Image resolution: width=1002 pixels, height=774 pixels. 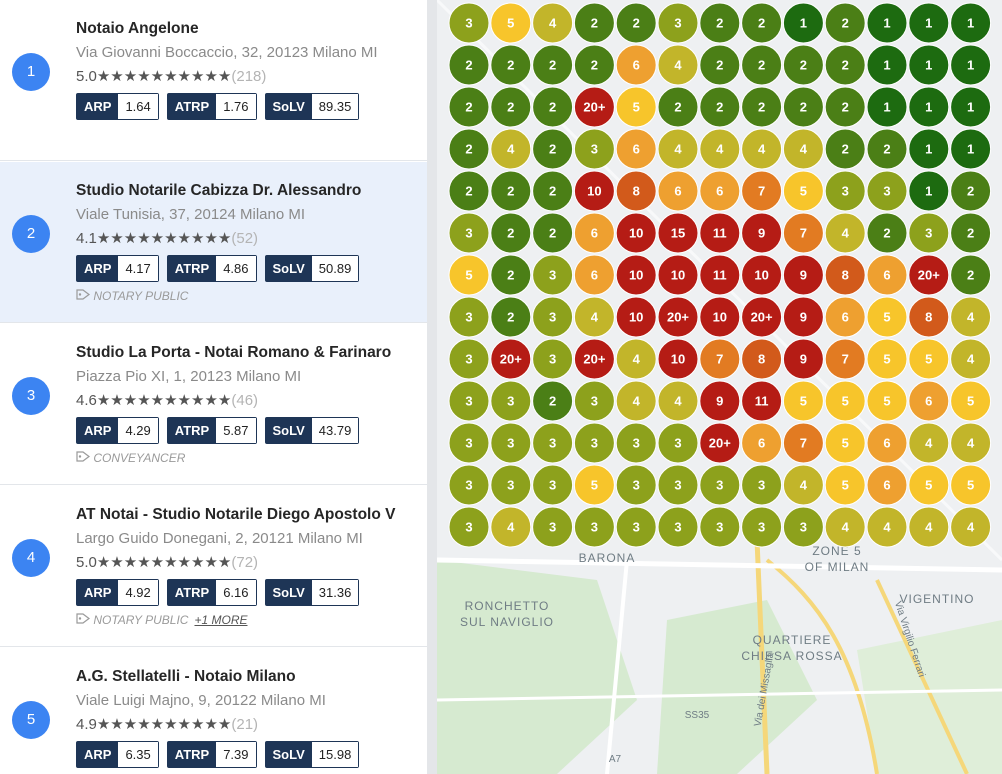 What do you see at coordinates (117, 106) in the screenshot?
I see `metric: ARP 1.64` at bounding box center [117, 106].